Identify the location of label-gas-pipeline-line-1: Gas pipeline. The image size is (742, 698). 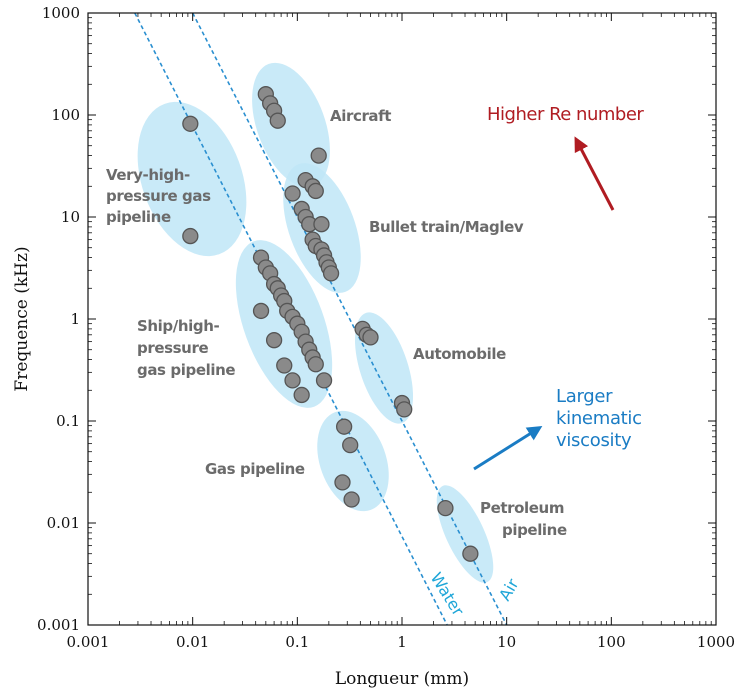
(255, 469).